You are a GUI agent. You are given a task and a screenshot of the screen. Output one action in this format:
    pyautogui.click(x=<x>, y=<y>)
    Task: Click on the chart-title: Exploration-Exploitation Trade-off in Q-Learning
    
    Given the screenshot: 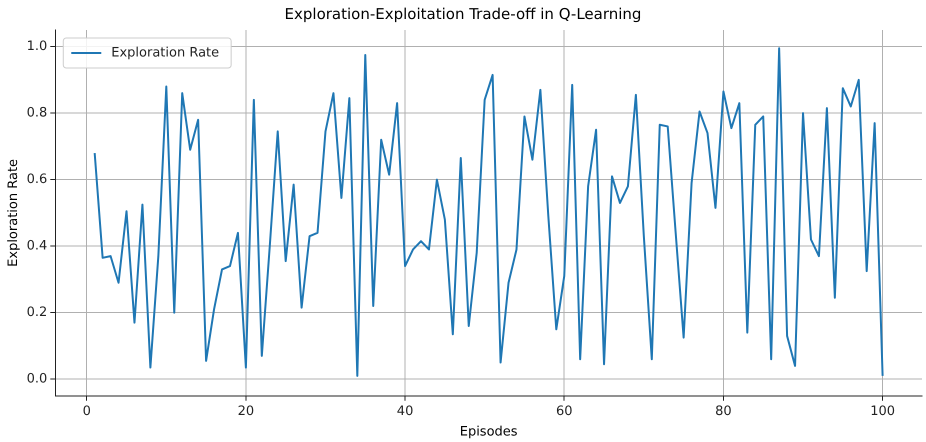 What is the action you would take?
    pyautogui.click(x=463, y=13)
    